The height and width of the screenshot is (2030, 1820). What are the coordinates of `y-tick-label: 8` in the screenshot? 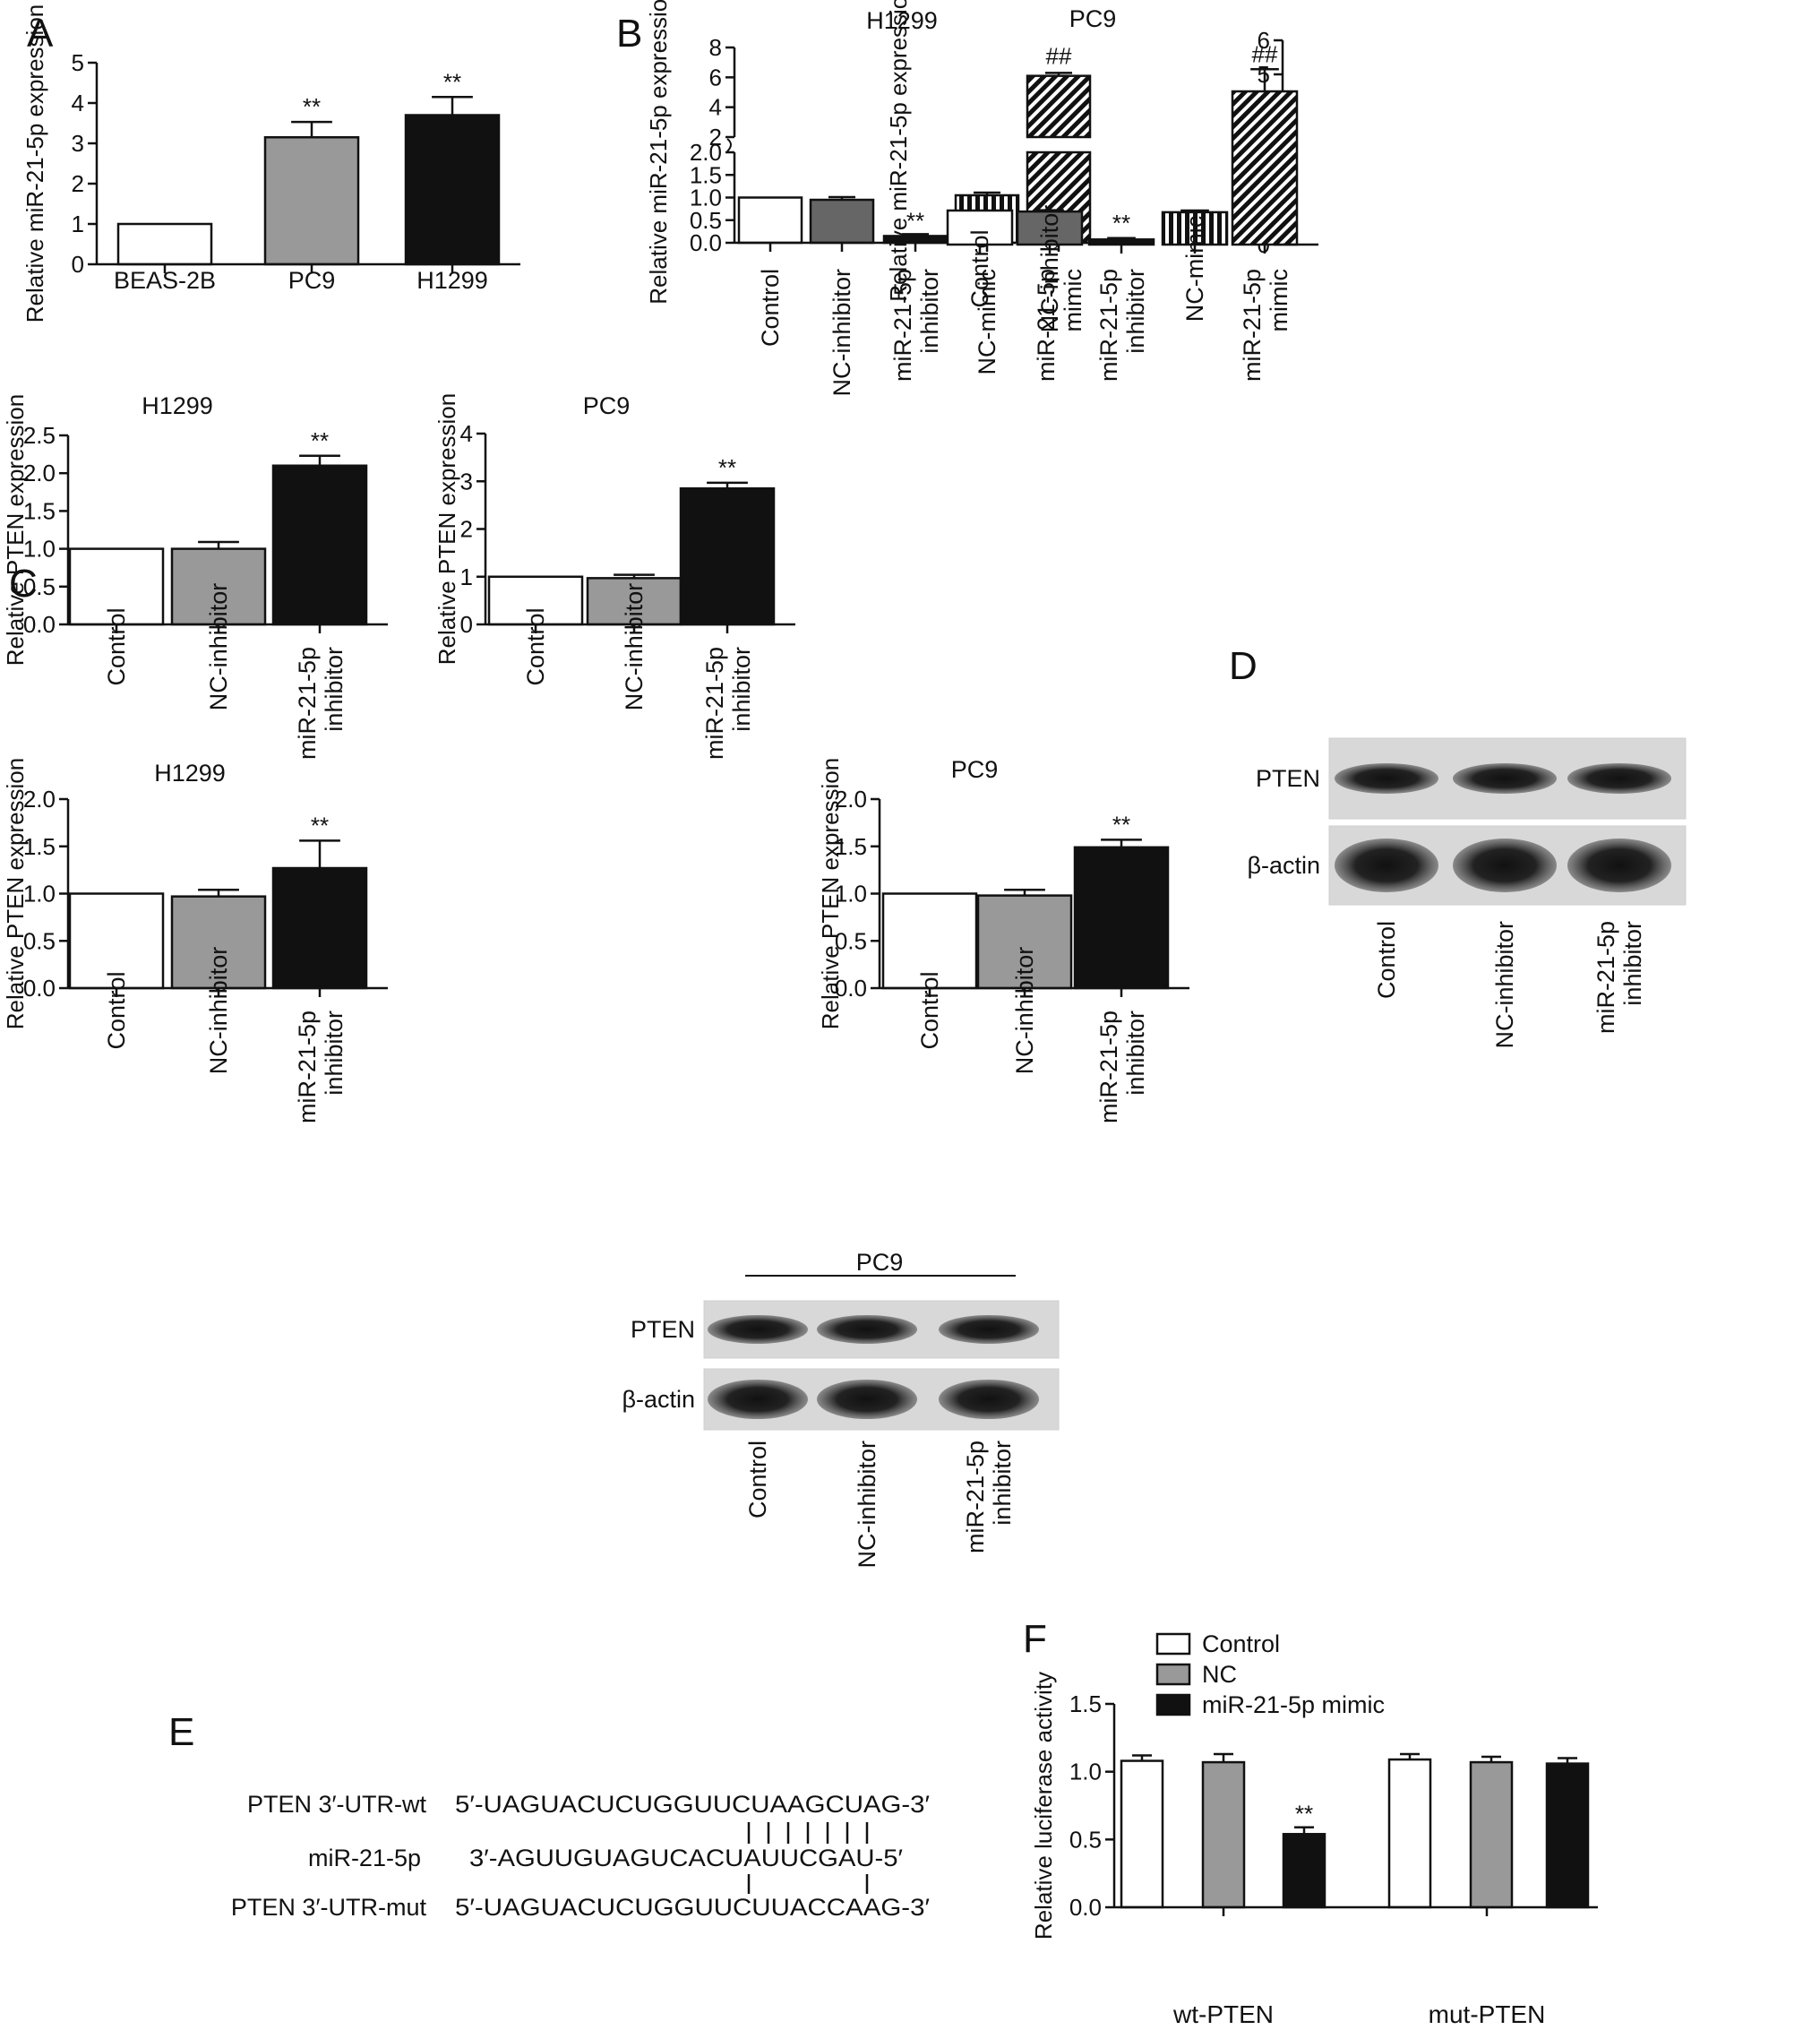 It's located at (715, 47).